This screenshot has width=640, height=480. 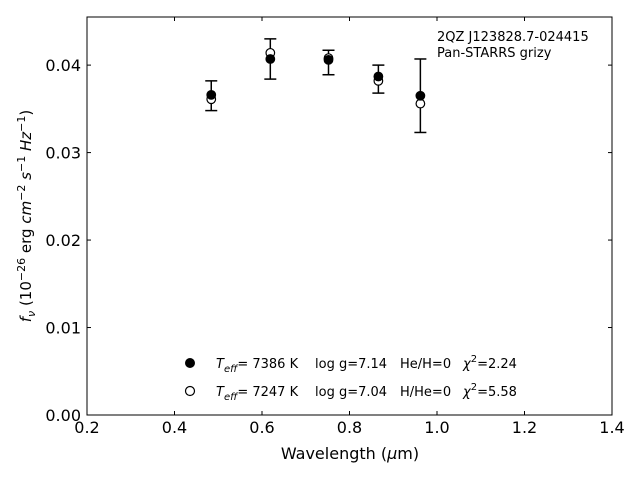 What do you see at coordinates (436, 427) in the screenshot?
I see `x-tick-label: 1.0` at bounding box center [436, 427].